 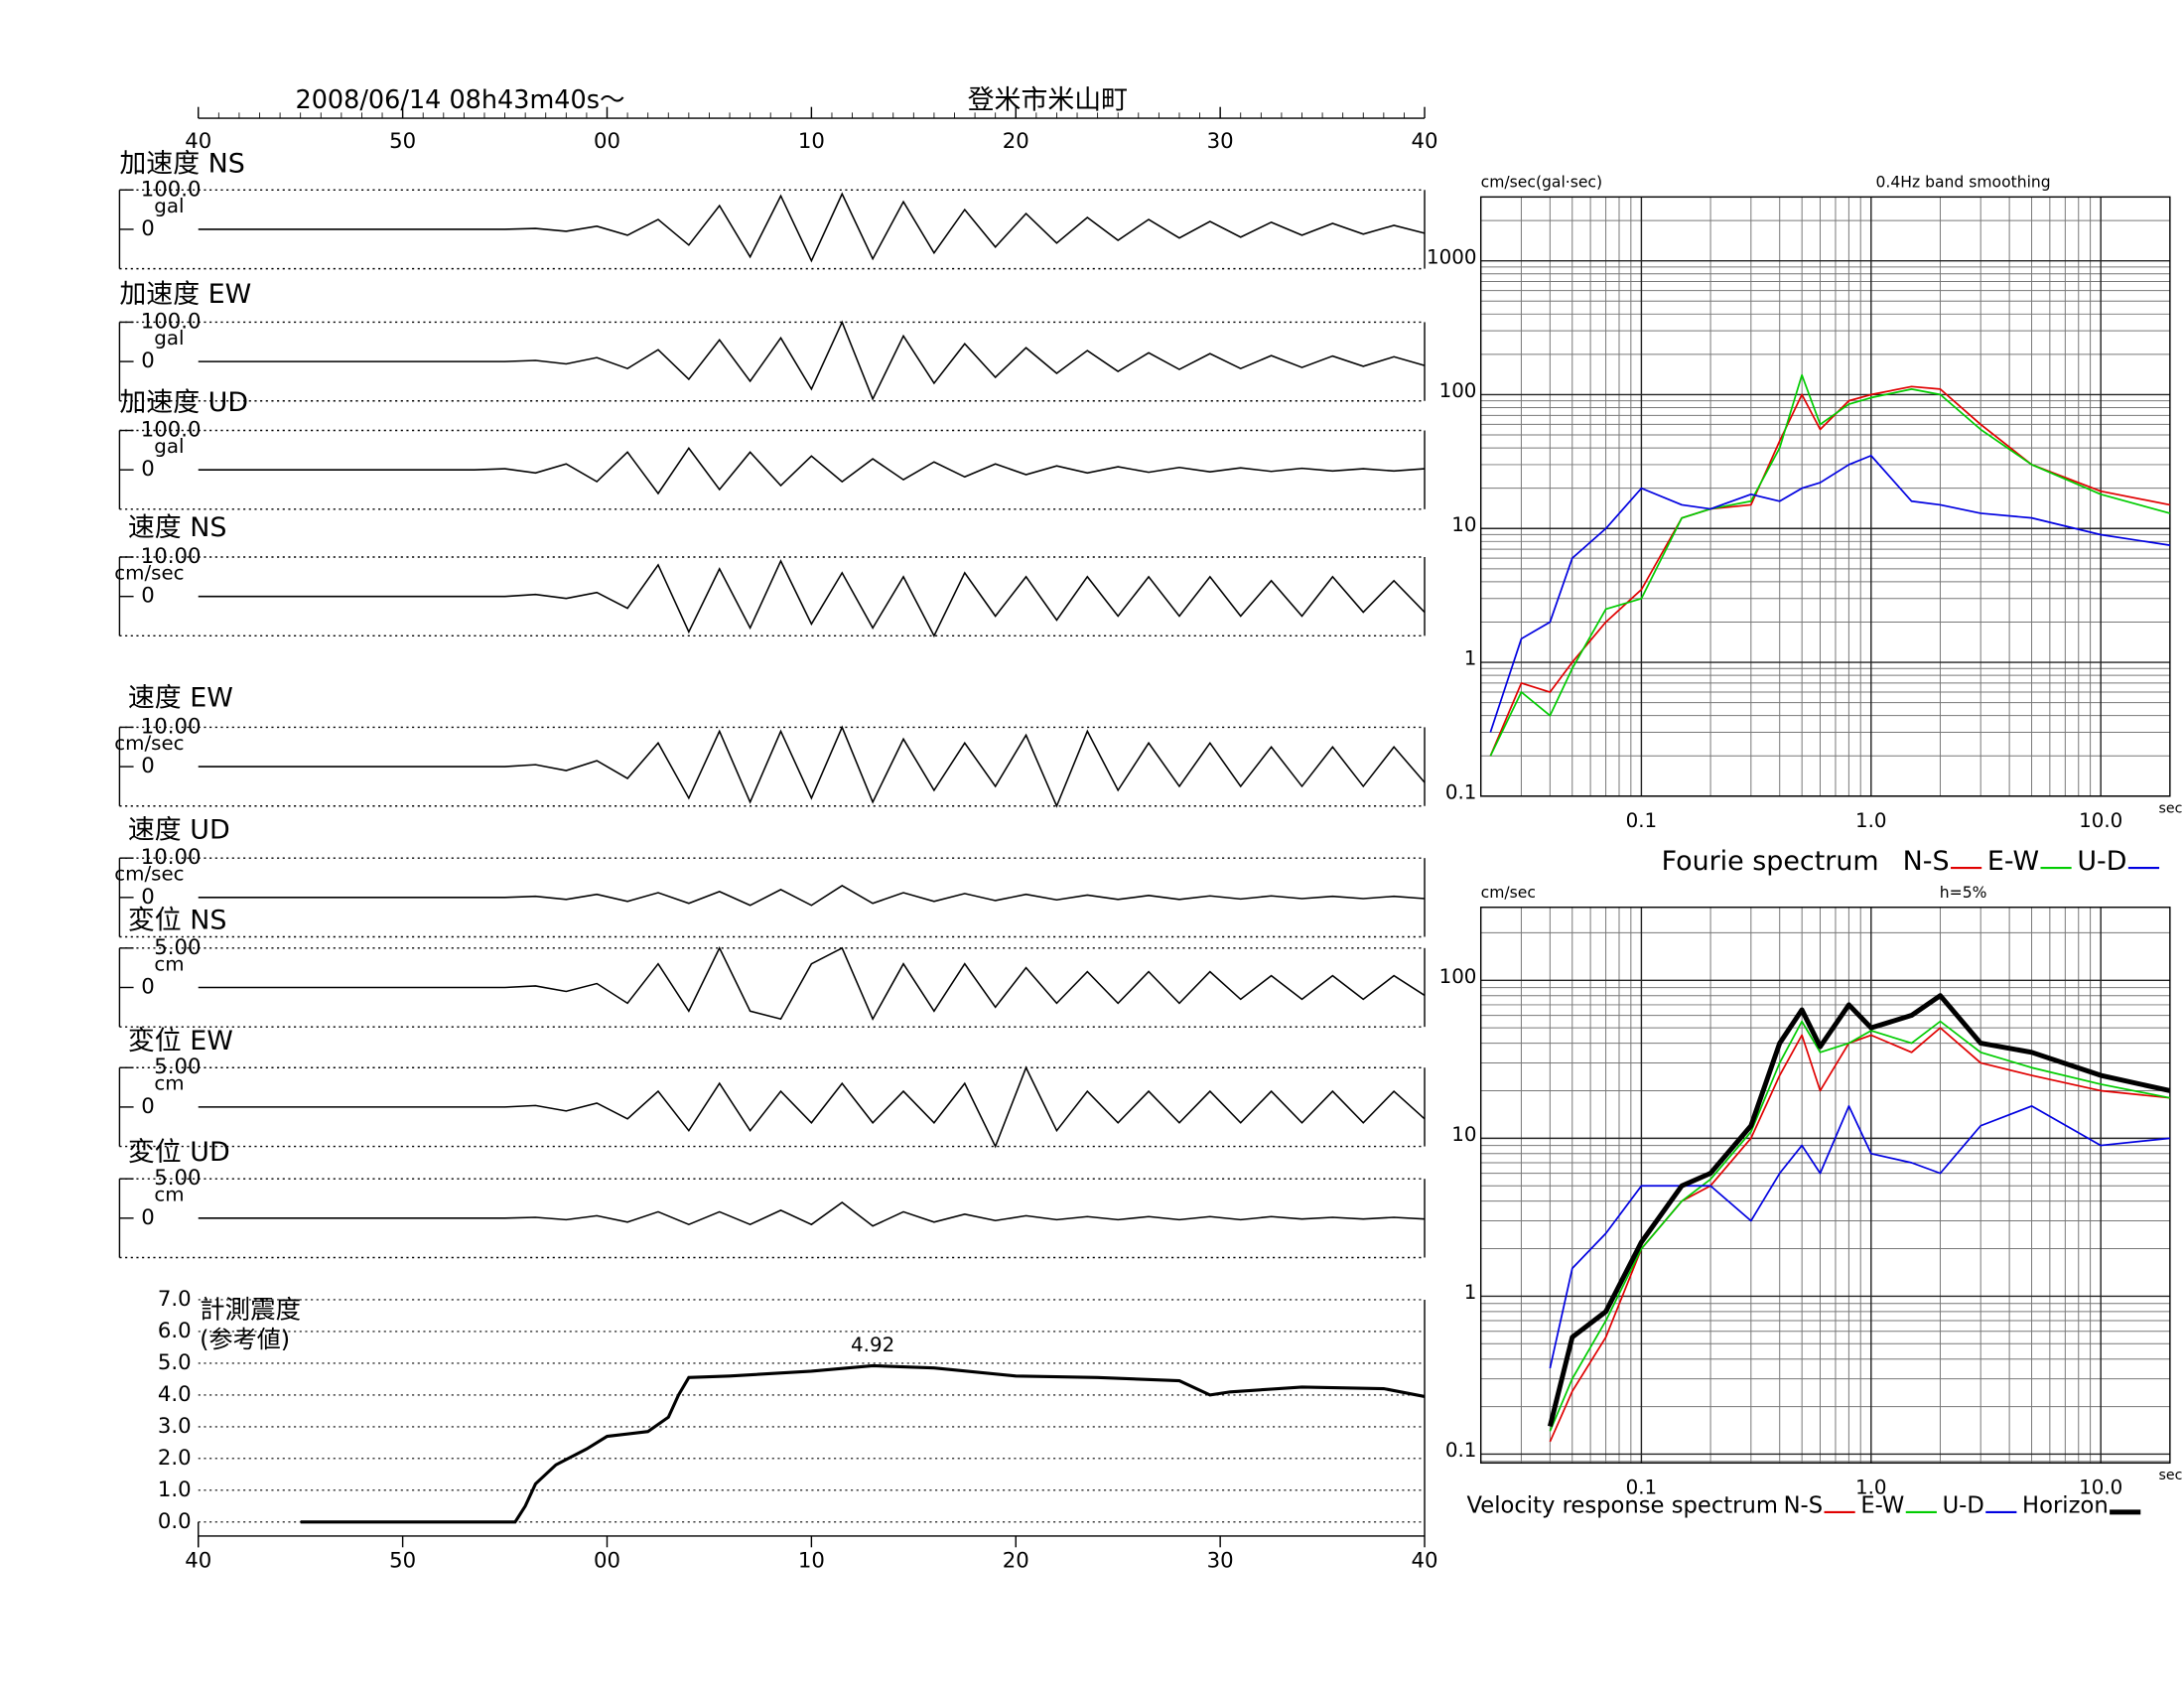 What do you see at coordinates (2101, 861) in the screenshot?
I see `legend-label: U-D` at bounding box center [2101, 861].